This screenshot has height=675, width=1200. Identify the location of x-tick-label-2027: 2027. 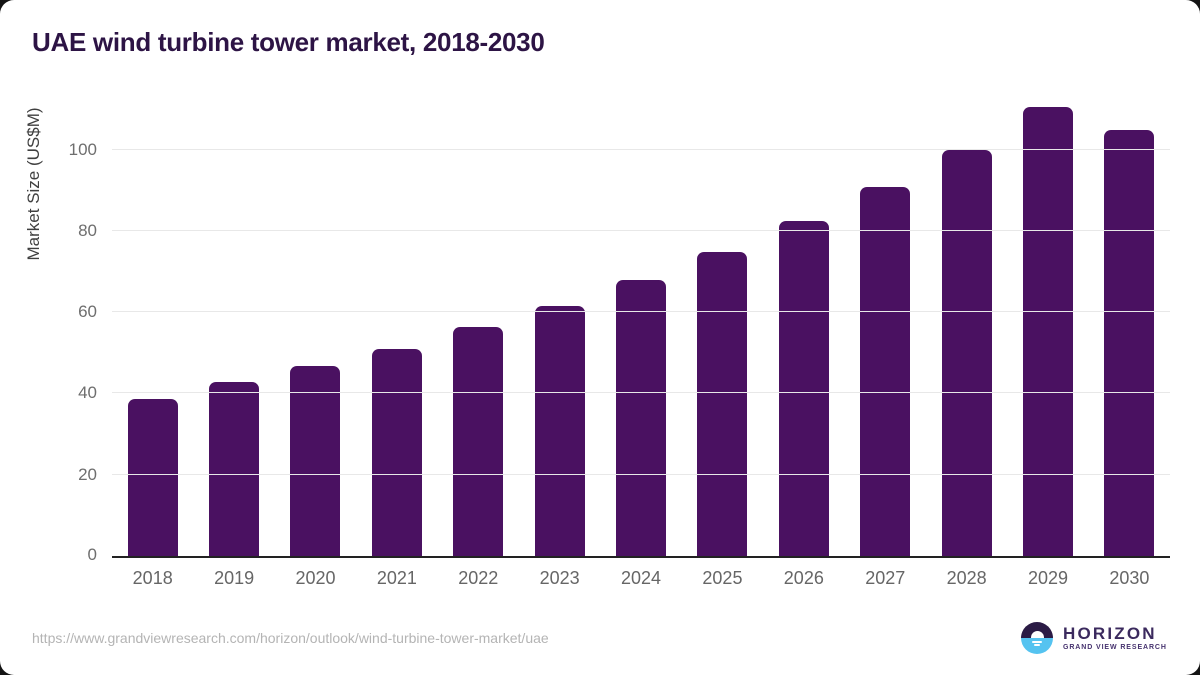
(885, 578).